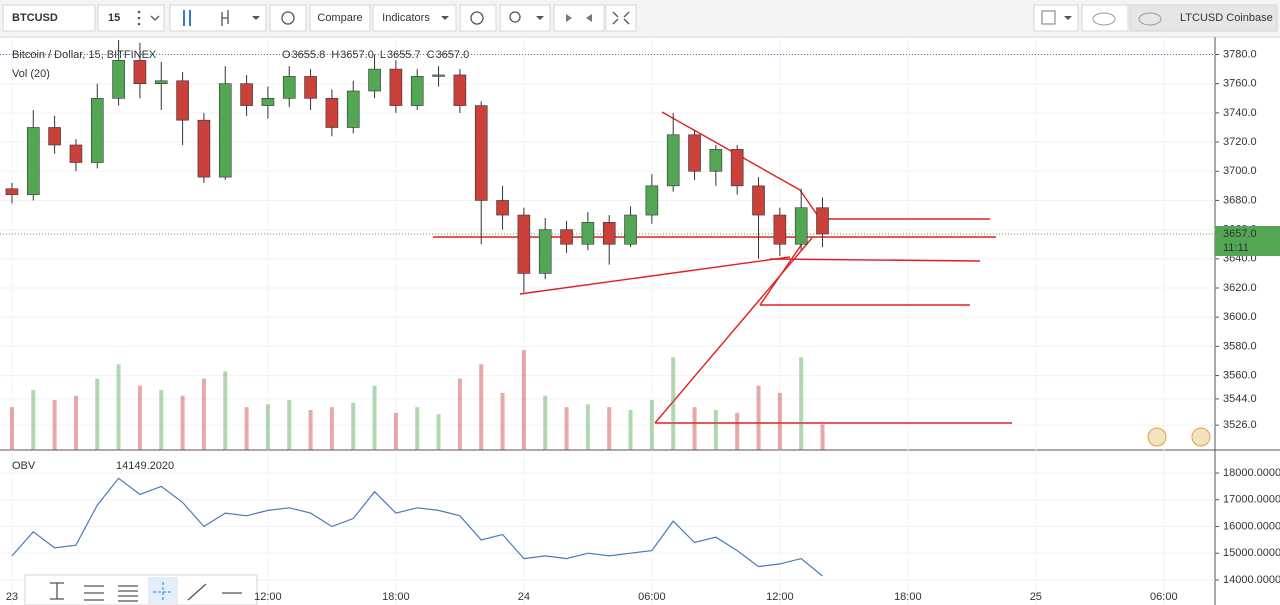 This screenshot has width=1280, height=605. I want to click on fullscreen-icon, so click(621, 18).